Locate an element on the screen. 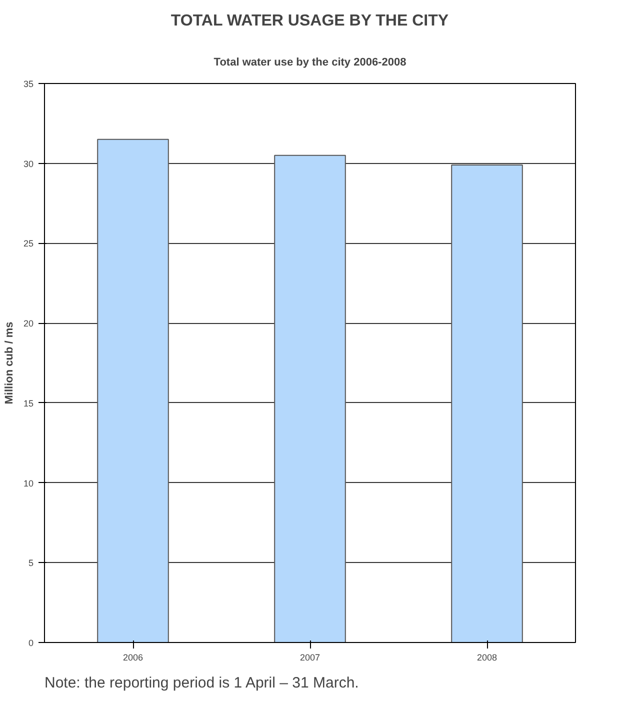  y-tick-label: 35 is located at coordinates (28, 84).